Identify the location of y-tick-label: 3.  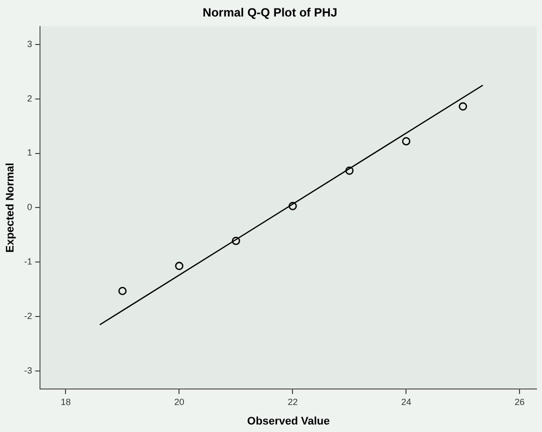
(29, 43).